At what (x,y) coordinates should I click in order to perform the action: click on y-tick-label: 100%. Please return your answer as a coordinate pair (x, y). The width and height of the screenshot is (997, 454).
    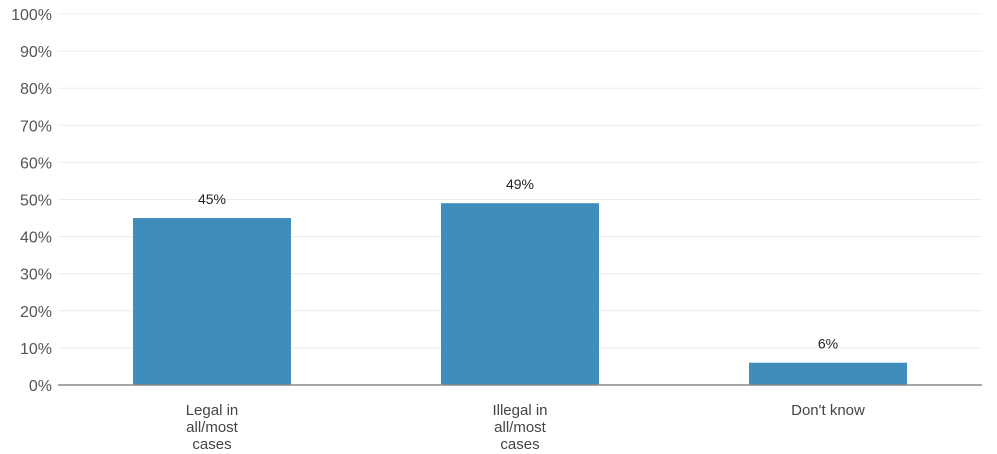
    Looking at the image, I should click on (31, 15).